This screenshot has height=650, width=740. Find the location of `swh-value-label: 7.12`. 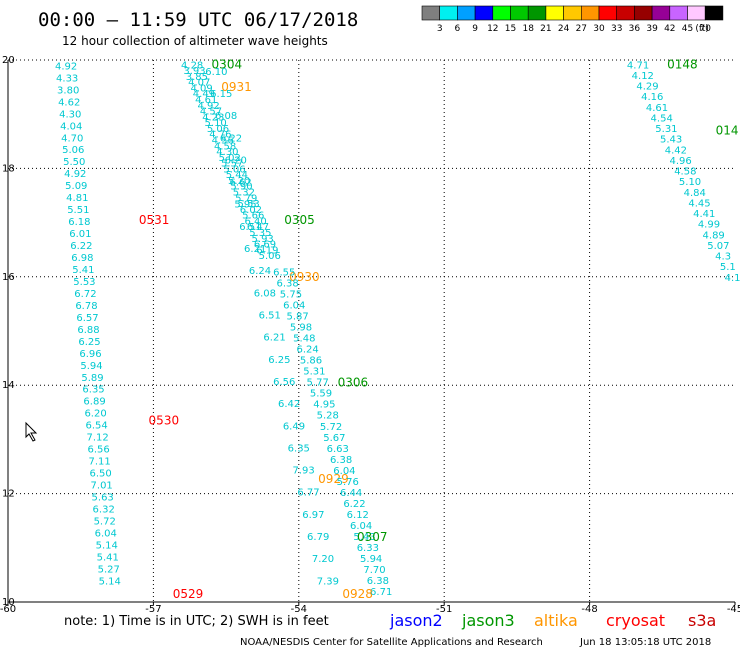

swh-value-label: 7.12 is located at coordinates (97, 438).